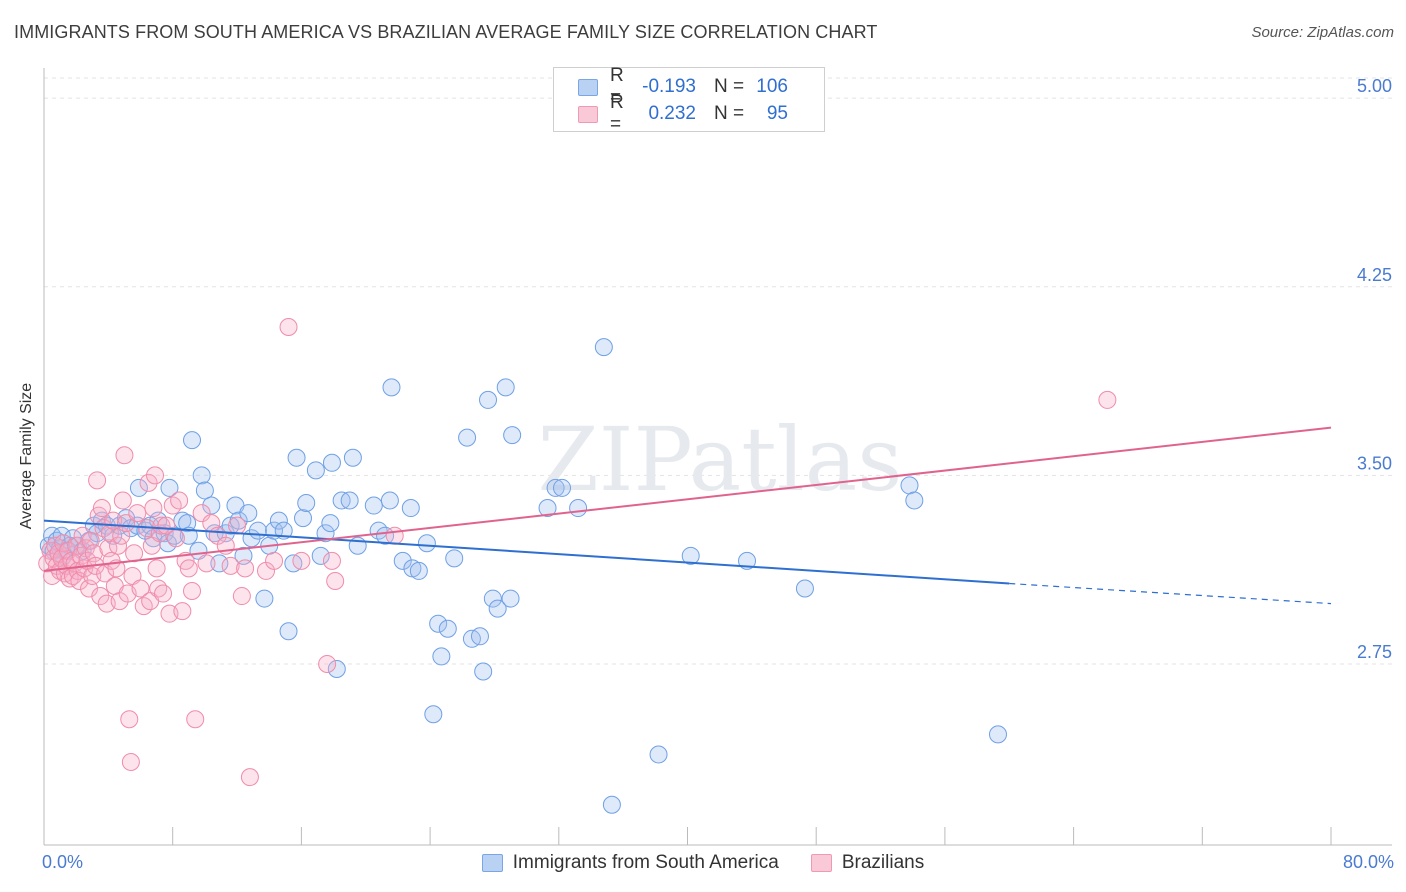  I want to click on r-value: 0.232, so click(672, 113).